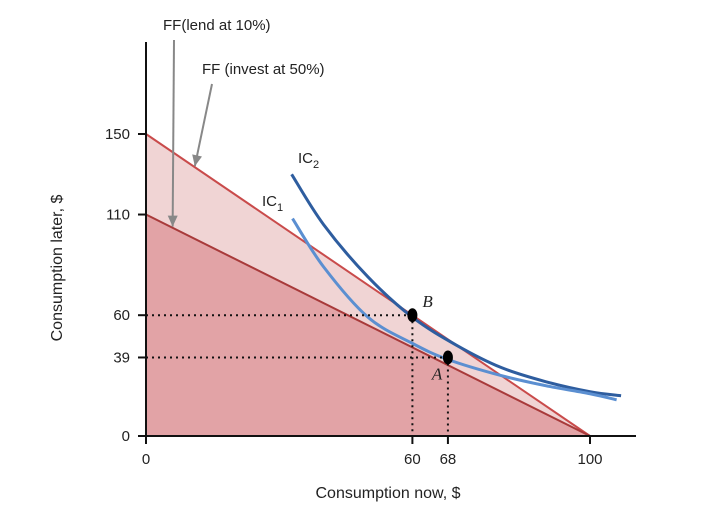 The image size is (708, 522). What do you see at coordinates (263, 69) in the screenshot?
I see `annotation-label-2: FF (invest at 50%)` at bounding box center [263, 69].